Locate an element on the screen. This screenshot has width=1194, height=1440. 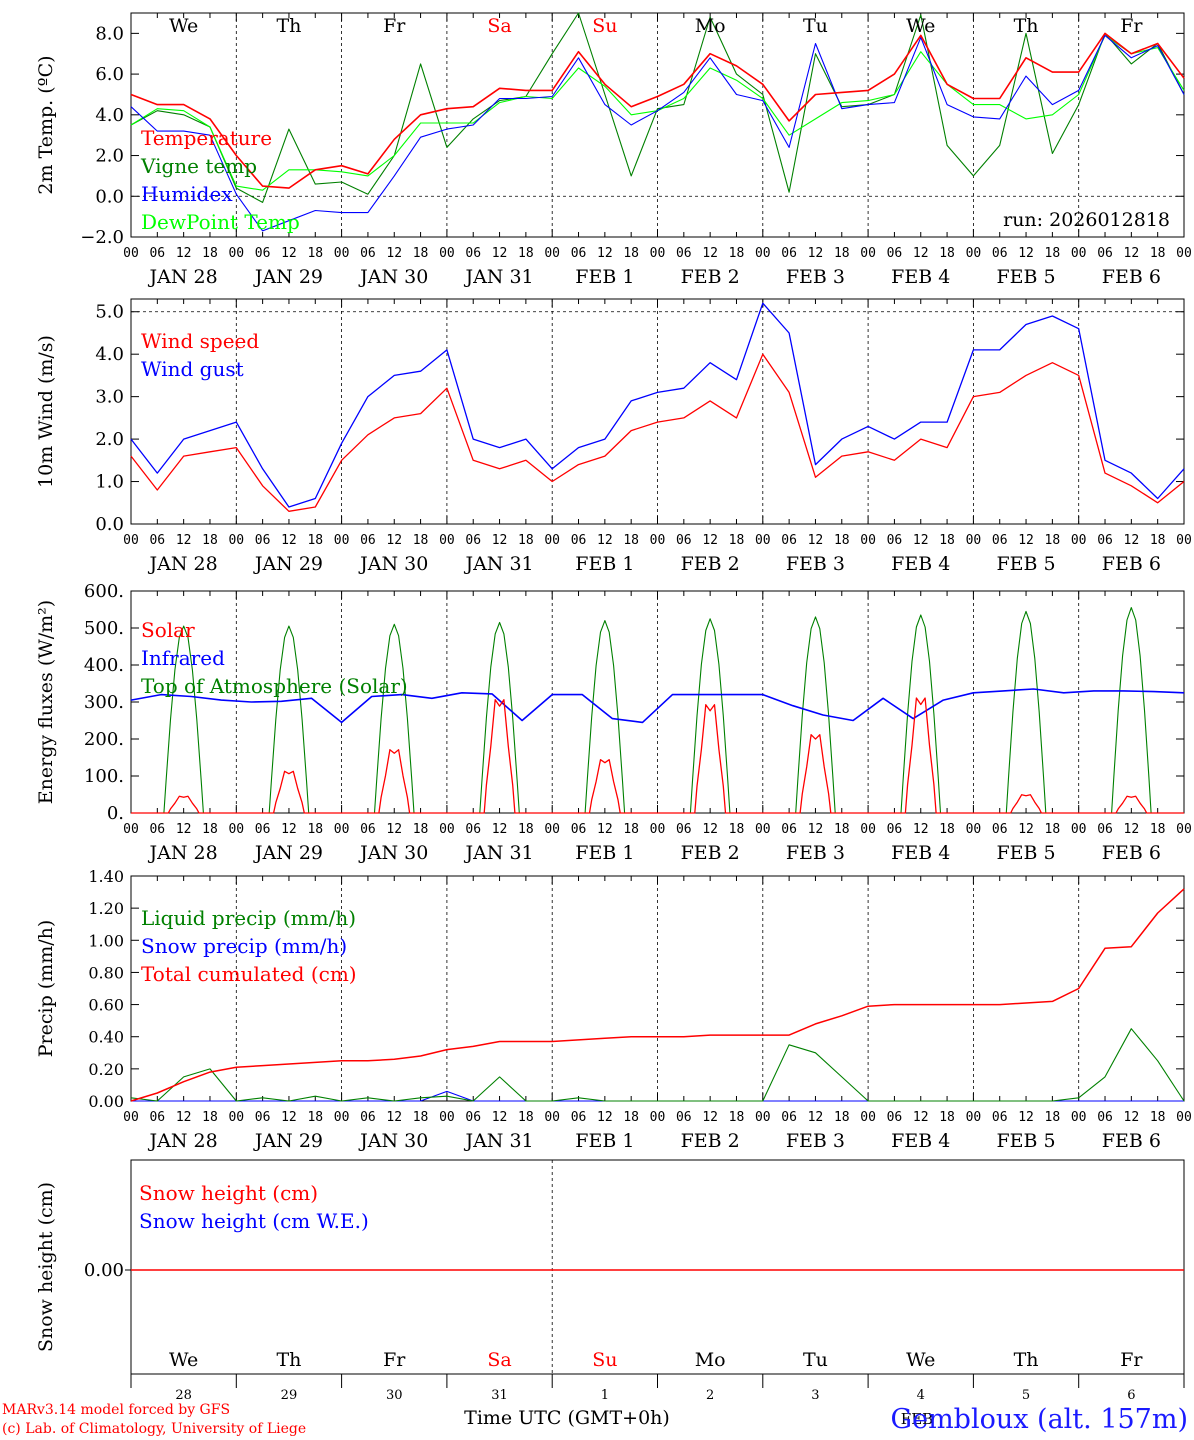
y-tick-label: 1.20 is located at coordinates (106, 908).